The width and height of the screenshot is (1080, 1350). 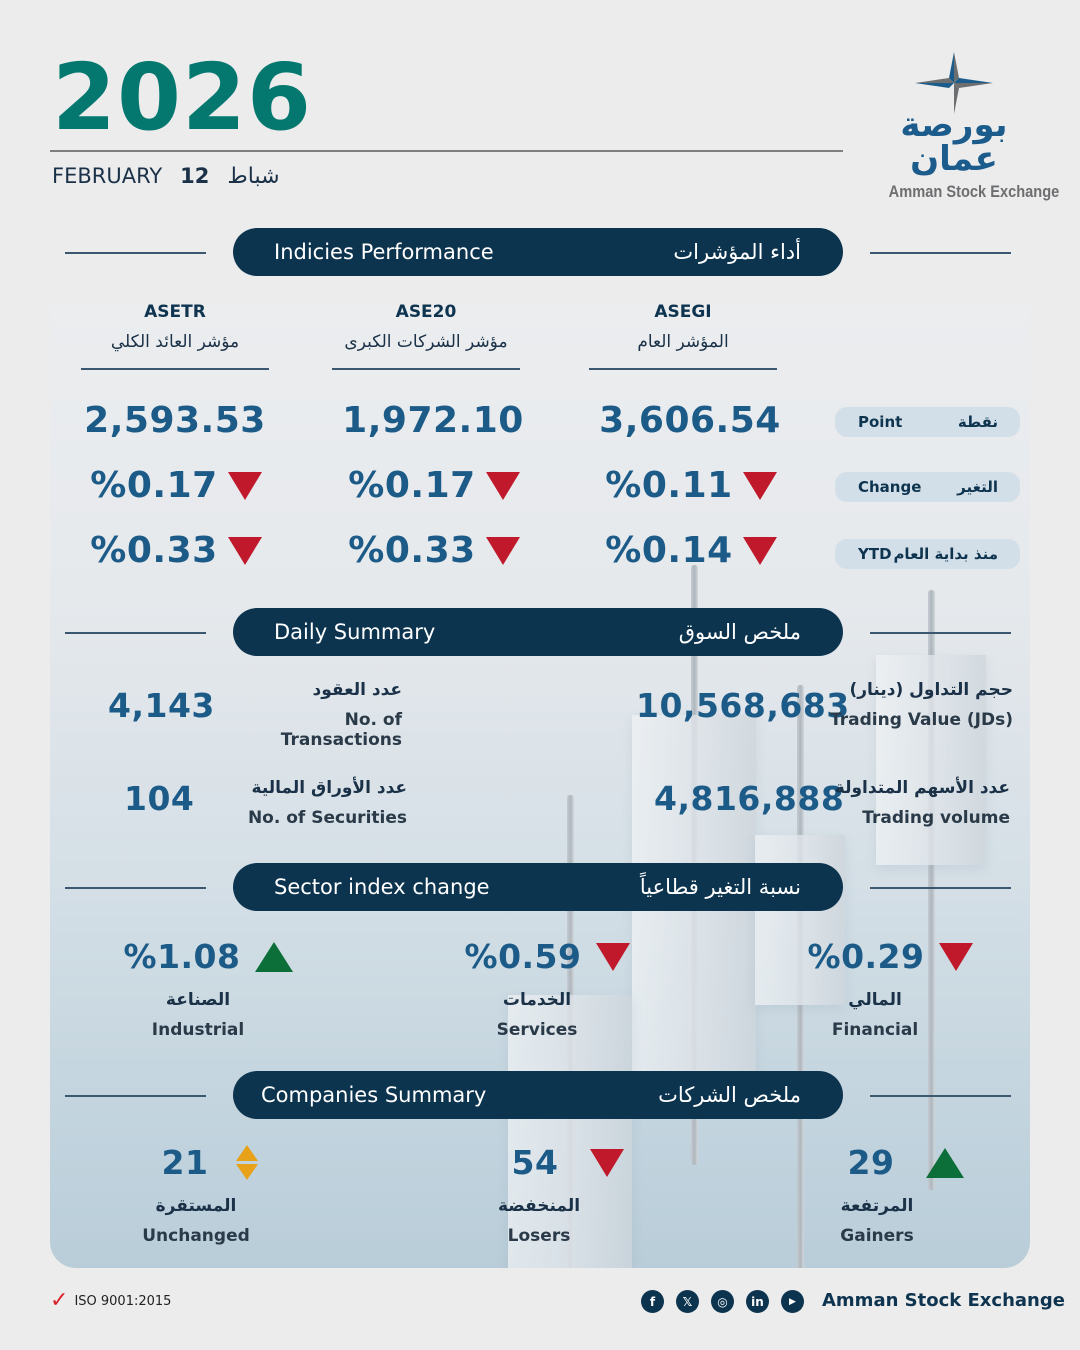 What do you see at coordinates (175, 420) in the screenshot?
I see `point-value-asetr: 2,593.53` at bounding box center [175, 420].